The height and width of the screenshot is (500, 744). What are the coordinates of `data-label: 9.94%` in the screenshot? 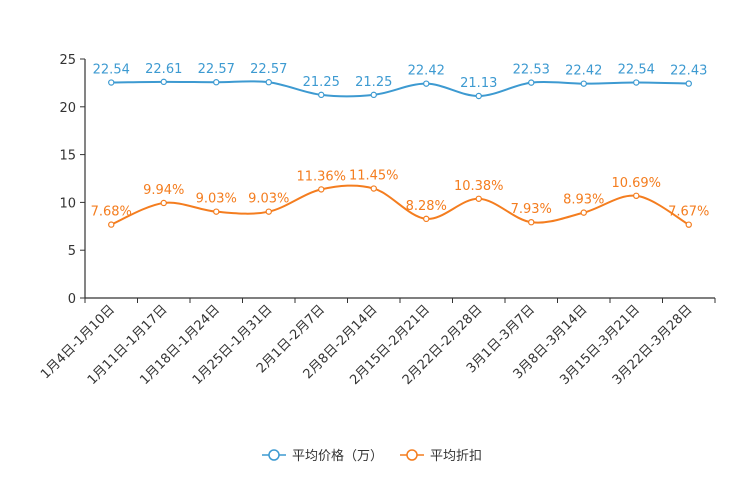 It's located at (163, 190).